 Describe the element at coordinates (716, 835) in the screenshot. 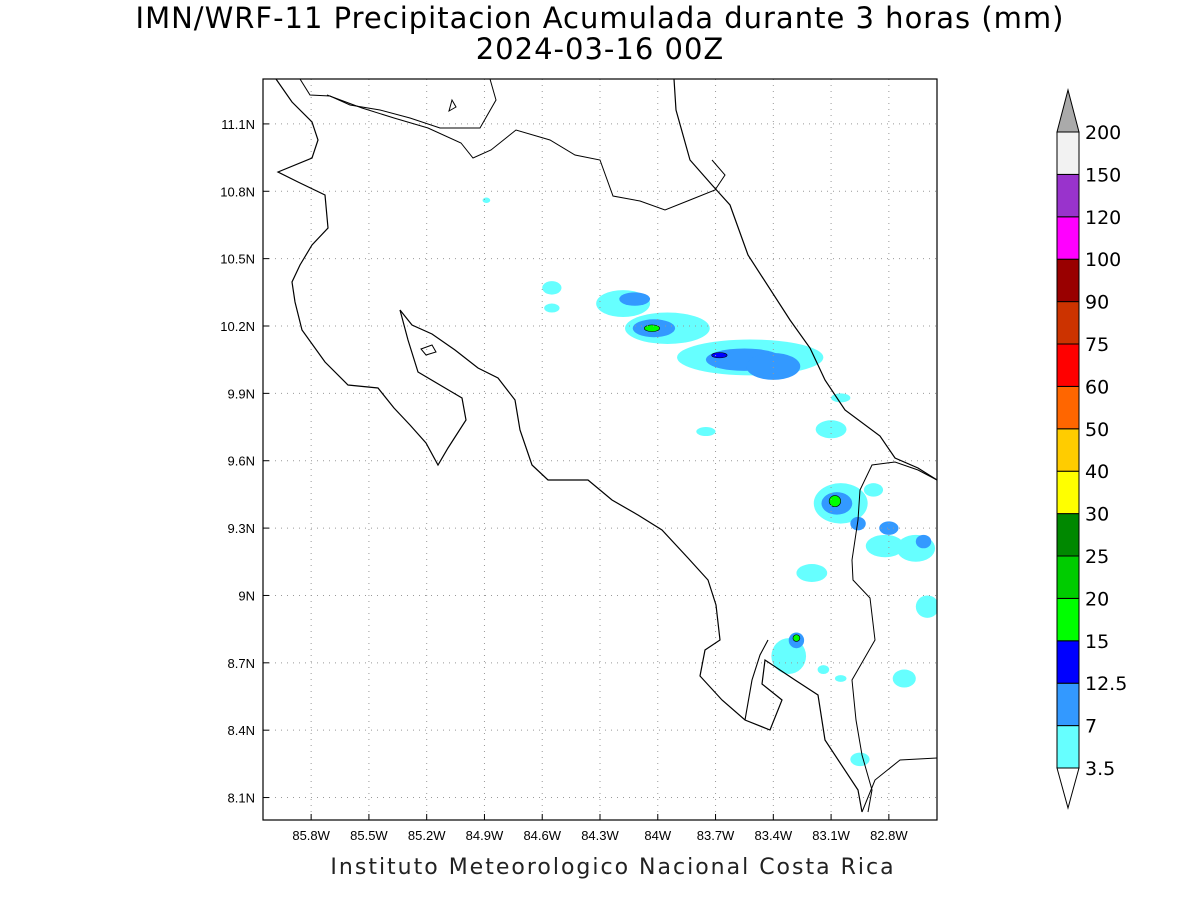

I see `lon-tick-label: 83.7W` at that location.